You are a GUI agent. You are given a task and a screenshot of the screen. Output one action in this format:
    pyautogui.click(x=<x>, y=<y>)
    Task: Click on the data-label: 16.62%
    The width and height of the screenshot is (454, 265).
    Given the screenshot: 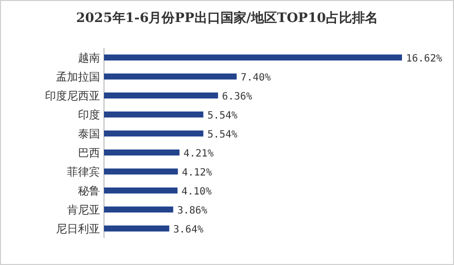 What is the action you would take?
    pyautogui.click(x=424, y=59)
    